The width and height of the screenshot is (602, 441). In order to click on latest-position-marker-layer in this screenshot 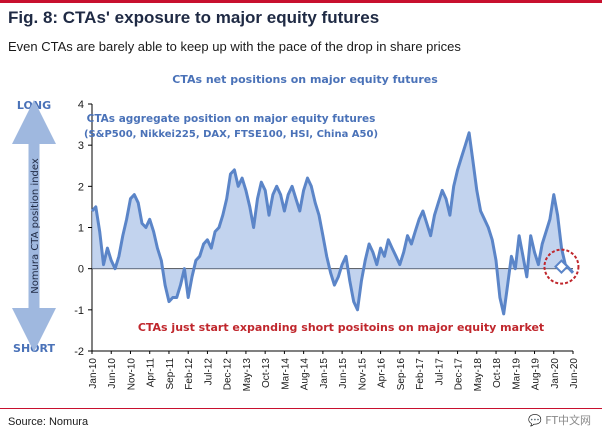, I will do `click(561, 266)`.